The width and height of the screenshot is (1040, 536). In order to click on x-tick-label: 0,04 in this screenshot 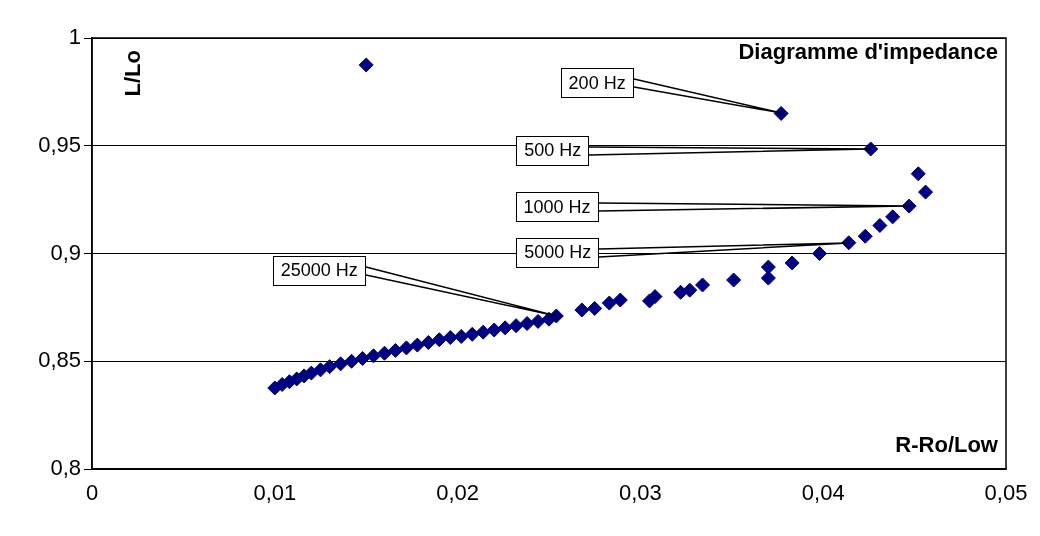, I will do `click(823, 493)`.